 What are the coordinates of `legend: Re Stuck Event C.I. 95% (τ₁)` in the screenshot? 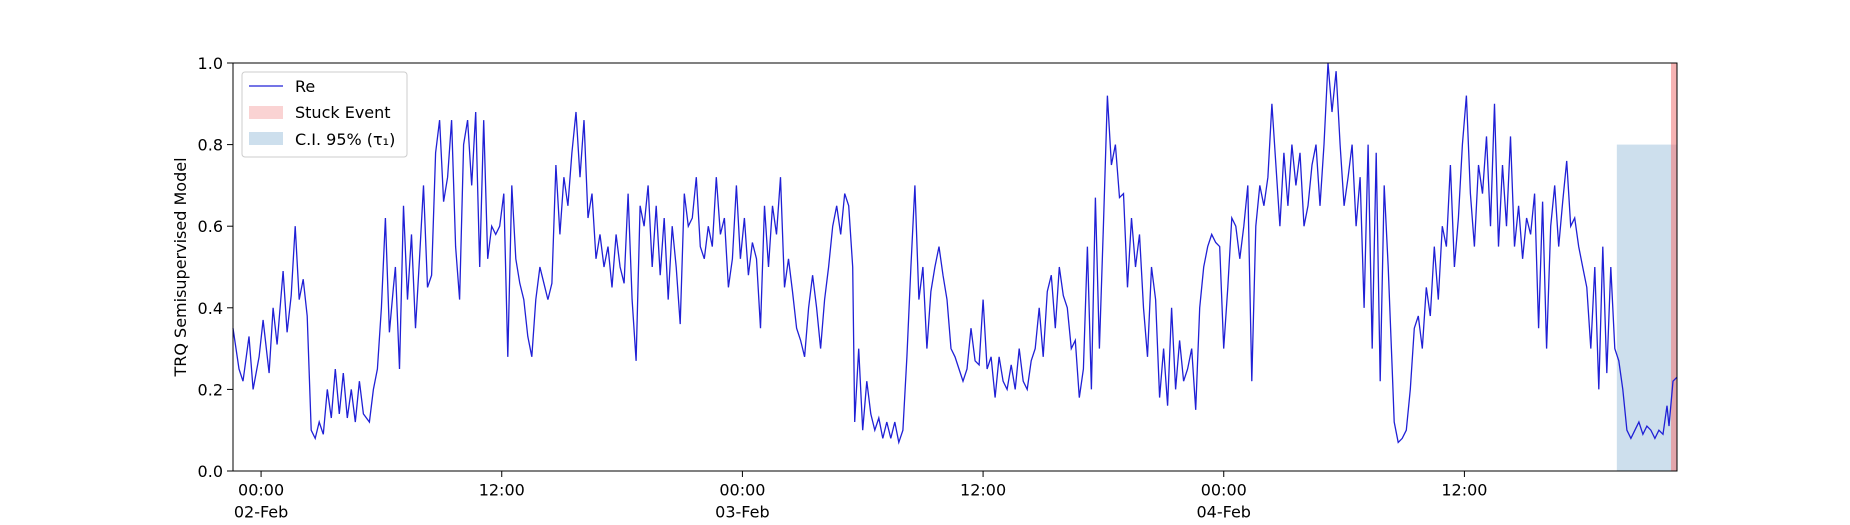 It's located at (324, 114).